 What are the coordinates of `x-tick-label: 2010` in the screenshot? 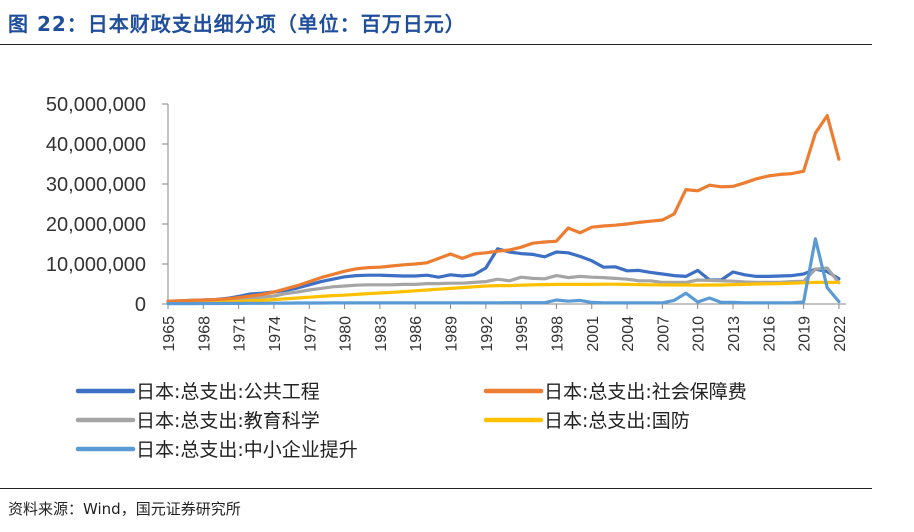 It's located at (699, 334).